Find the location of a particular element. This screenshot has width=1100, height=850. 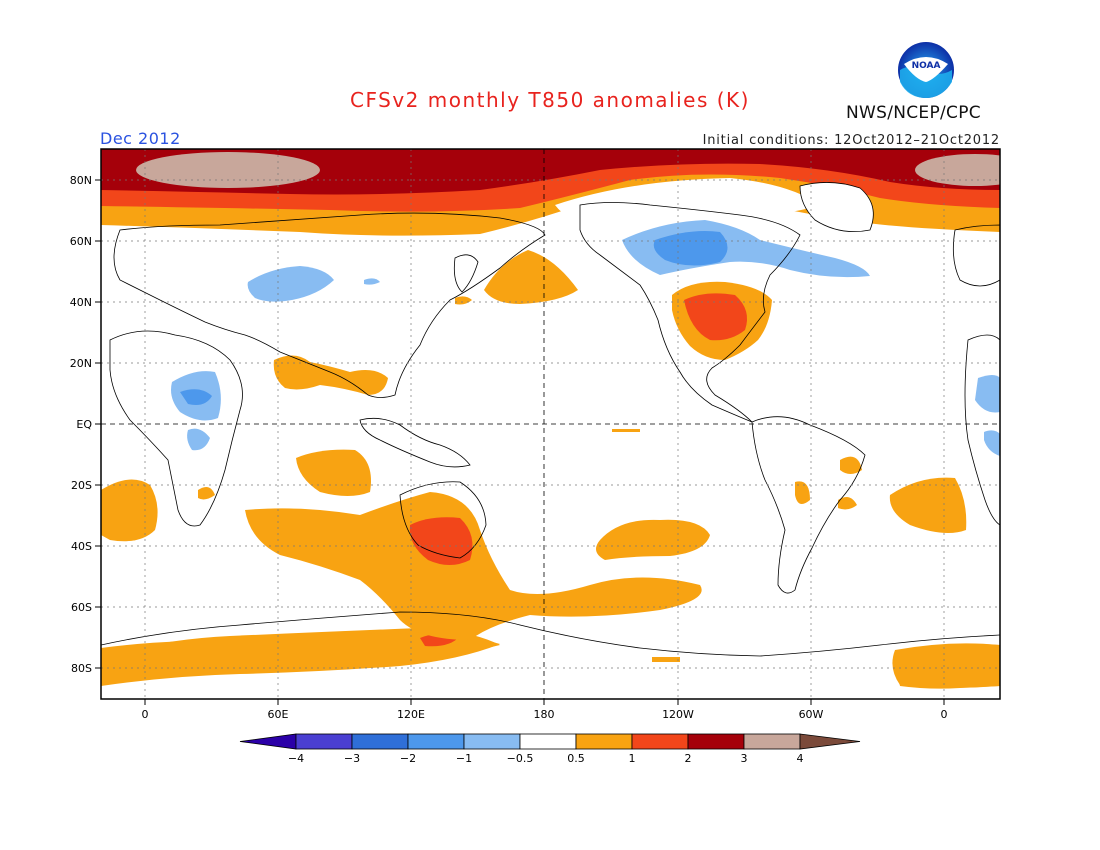

eurasia-coast is located at coordinates (329, 305).